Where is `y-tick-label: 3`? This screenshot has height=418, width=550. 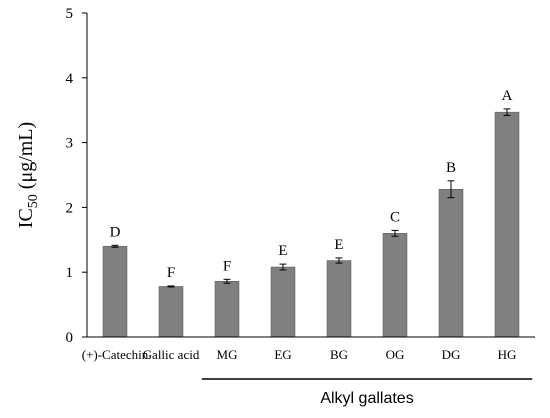
y-tick-label: 3 is located at coordinates (70, 144).